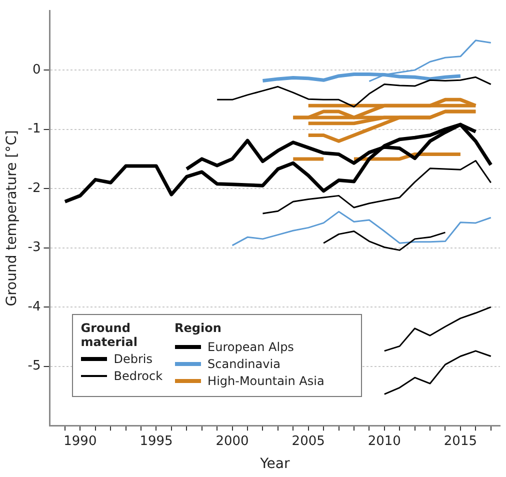 Image resolution: width=506 pixels, height=477 pixels. I want to click on legend-label: Scandinavia, so click(244, 364).